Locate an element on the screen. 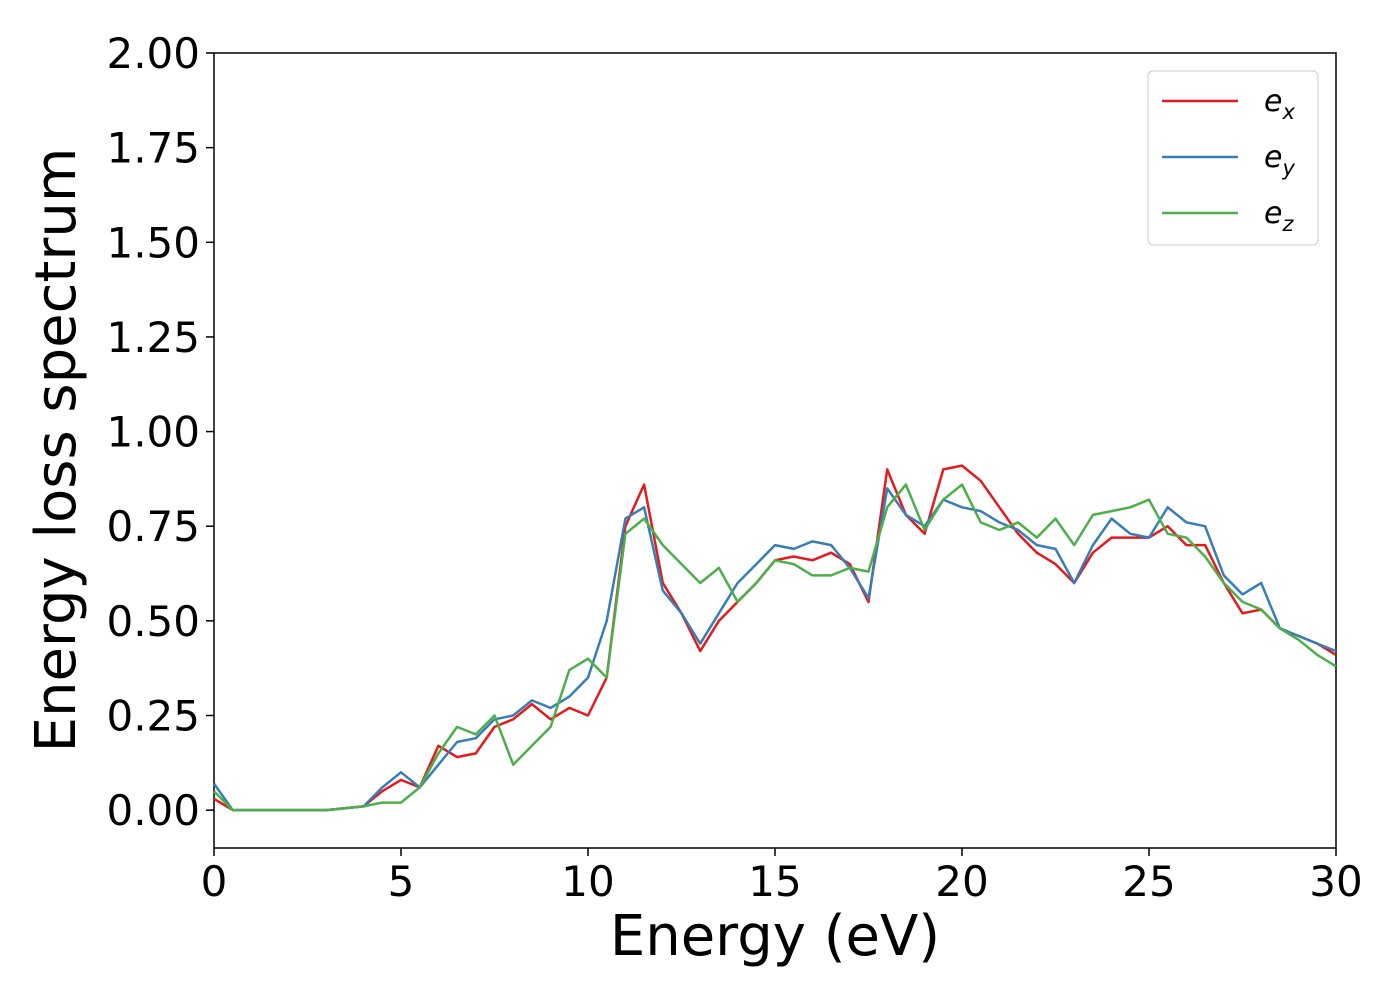 The width and height of the screenshot is (1400, 1000). x-tick-label: 30 is located at coordinates (1335, 881).